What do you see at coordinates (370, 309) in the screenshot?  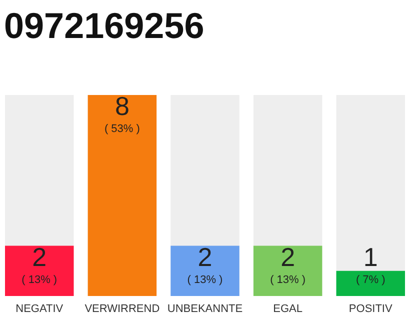 I see `x-tick-label: POSITIV` at bounding box center [370, 309].